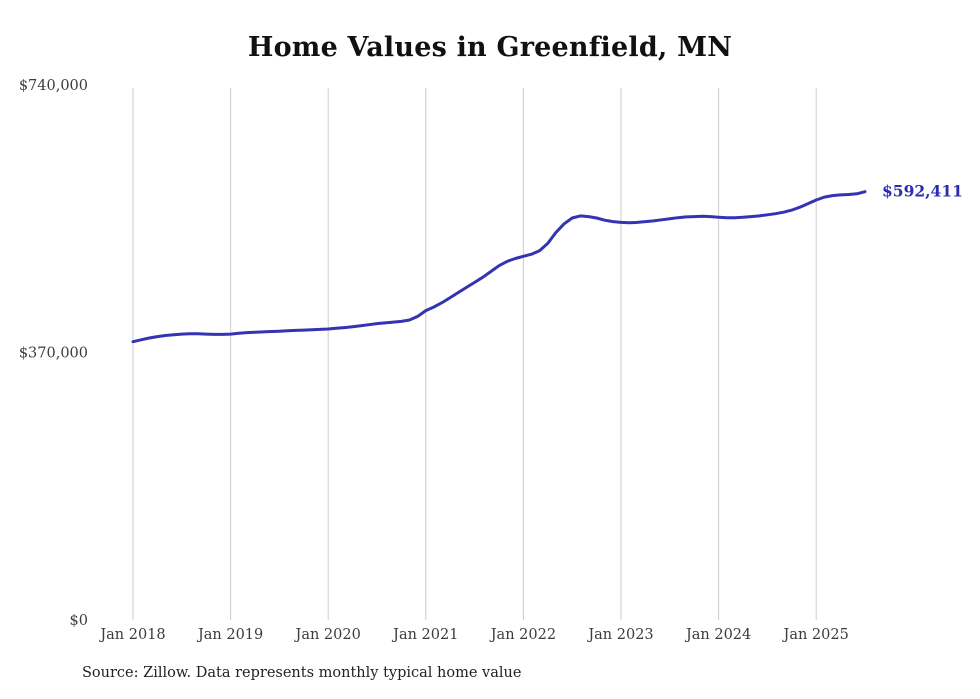 Image resolution: width=980 pixels, height=699 pixels. What do you see at coordinates (522, 635) in the screenshot?
I see `x-tick-label: Jan 2022` at bounding box center [522, 635].